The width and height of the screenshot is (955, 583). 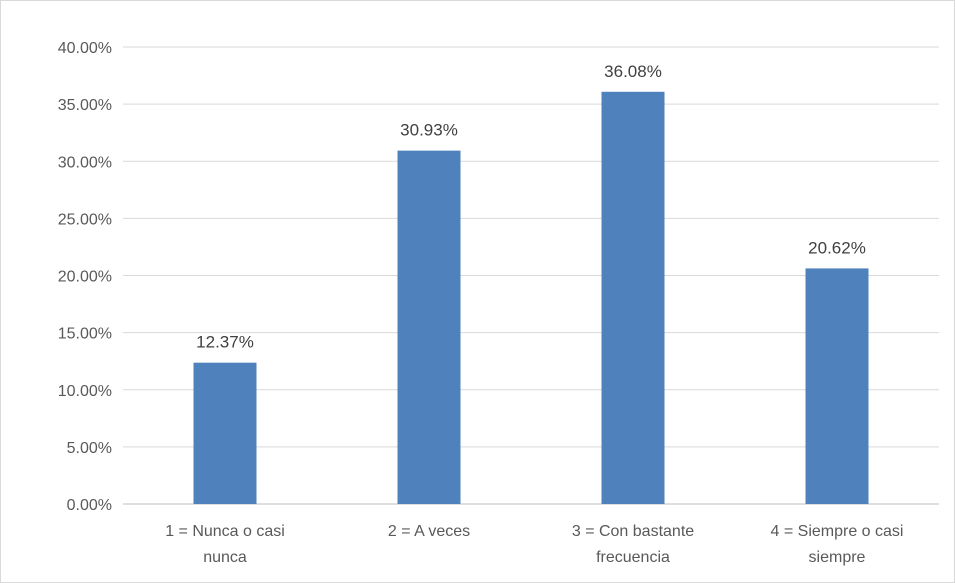 What do you see at coordinates (837, 557) in the screenshot?
I see `x-tick-label: siempre` at bounding box center [837, 557].